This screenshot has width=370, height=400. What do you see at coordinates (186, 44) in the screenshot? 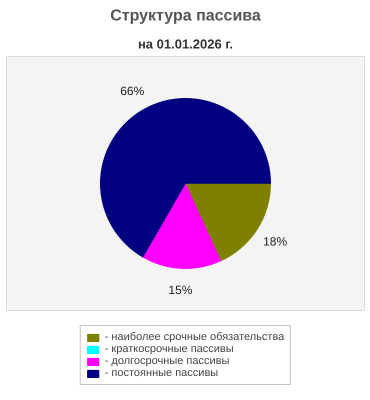
I see `chart-subtitle: на 01.01.2026 г.` at bounding box center [186, 44].